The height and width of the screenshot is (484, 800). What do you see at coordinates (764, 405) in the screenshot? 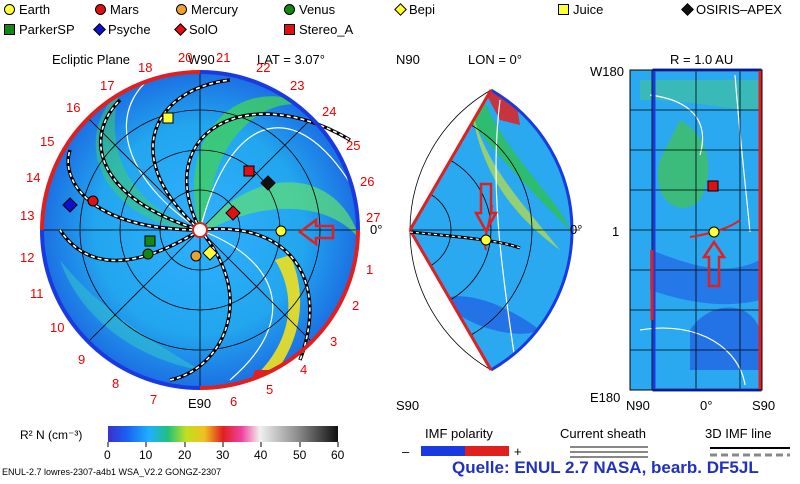
I see `s90-x-label: S90` at bounding box center [764, 405].